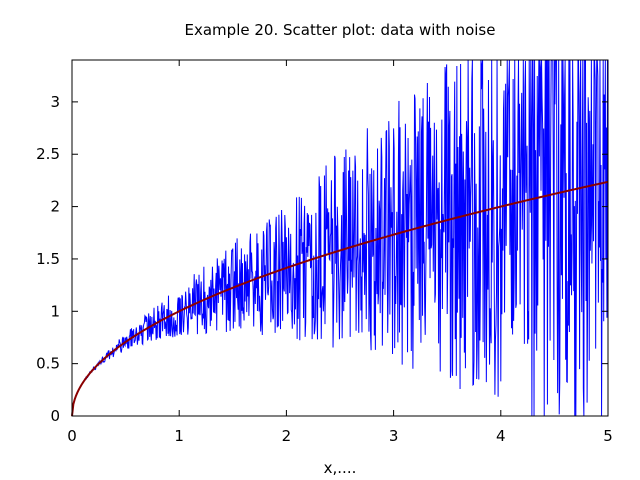 The image size is (640, 480). Describe the element at coordinates (608, 436) in the screenshot. I see `x-tick-label: 5` at that location.